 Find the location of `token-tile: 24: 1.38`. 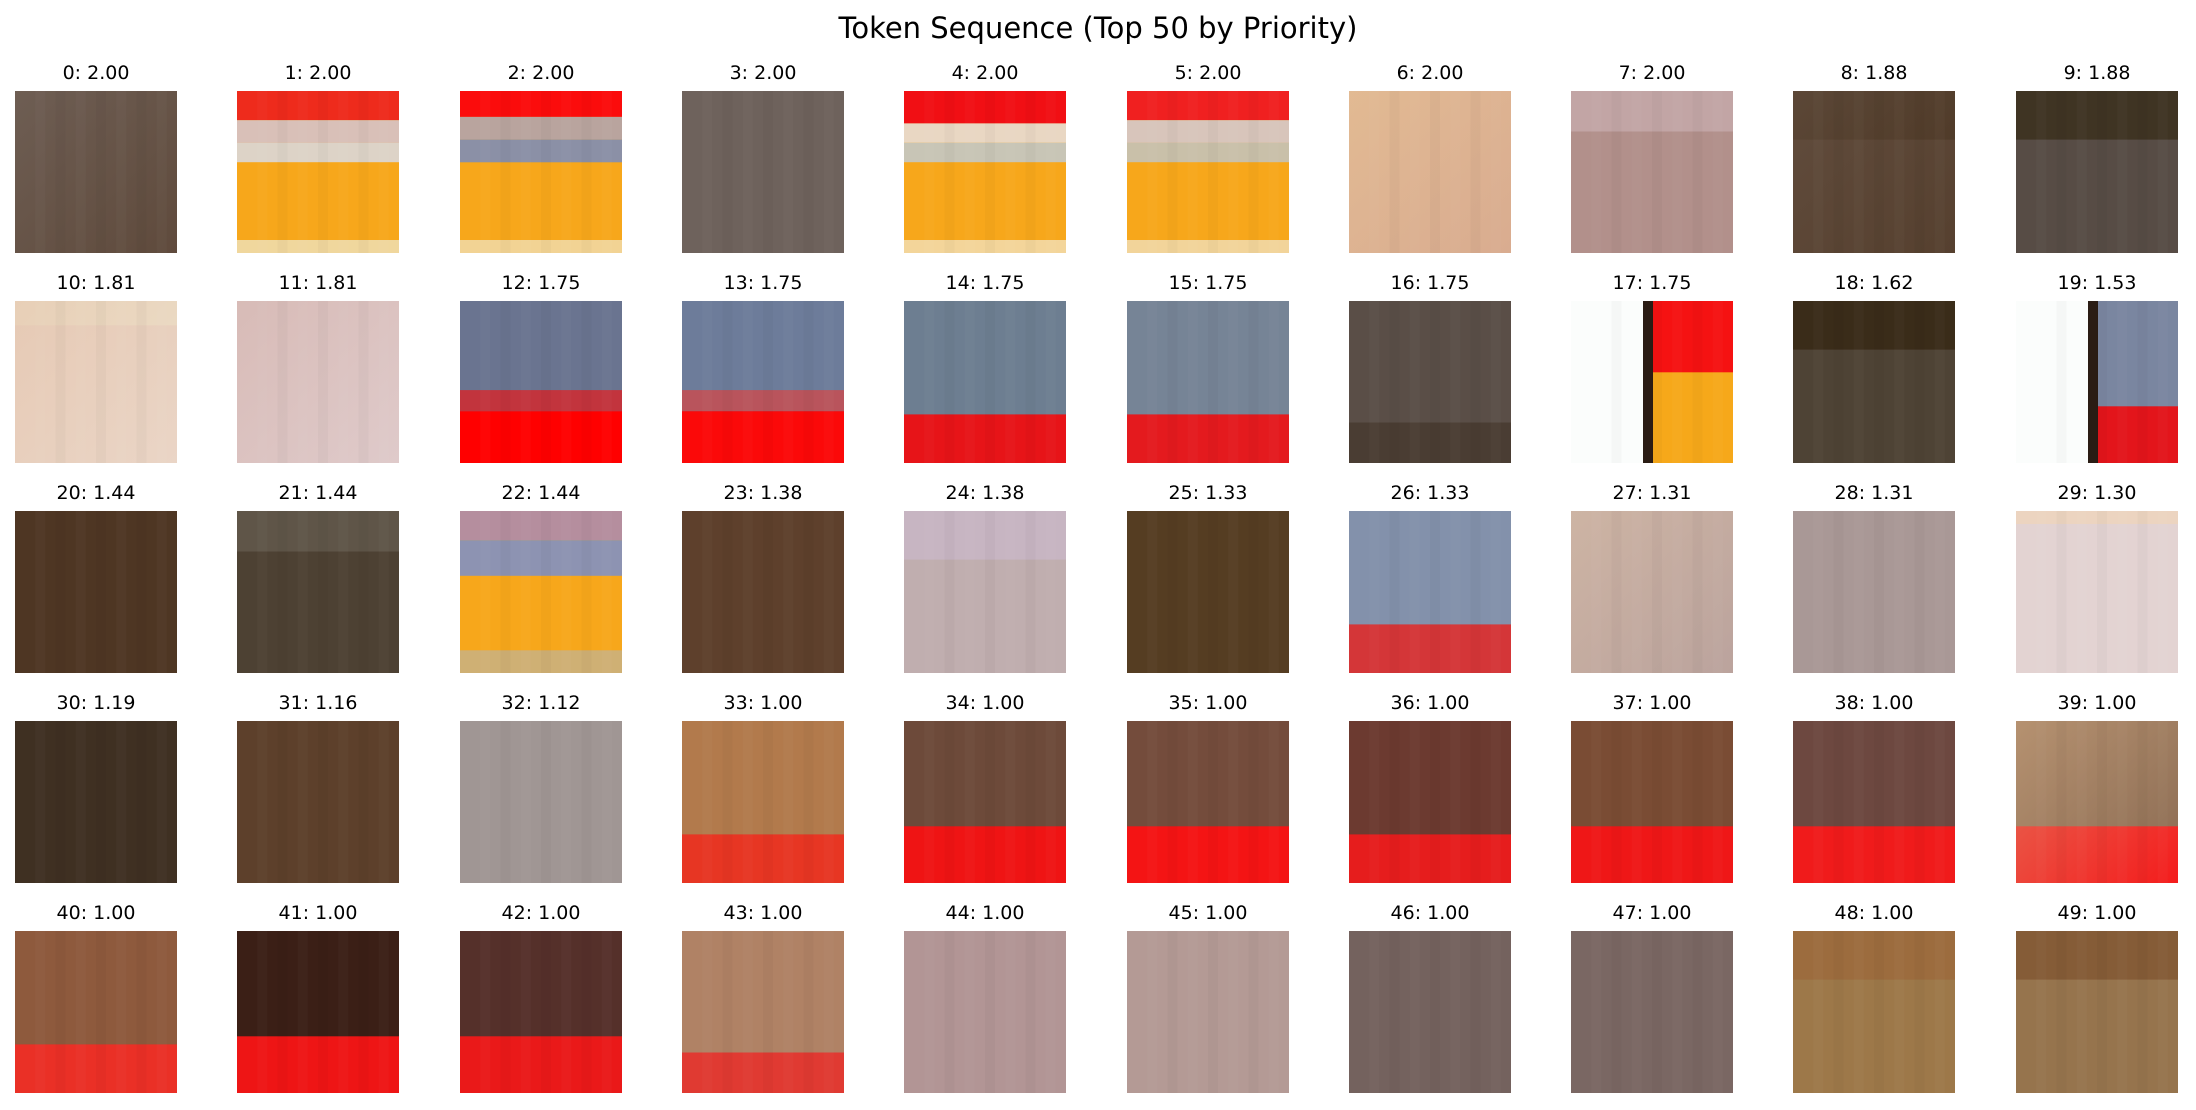

token-tile: 24: 1.38 is located at coordinates (985, 584).